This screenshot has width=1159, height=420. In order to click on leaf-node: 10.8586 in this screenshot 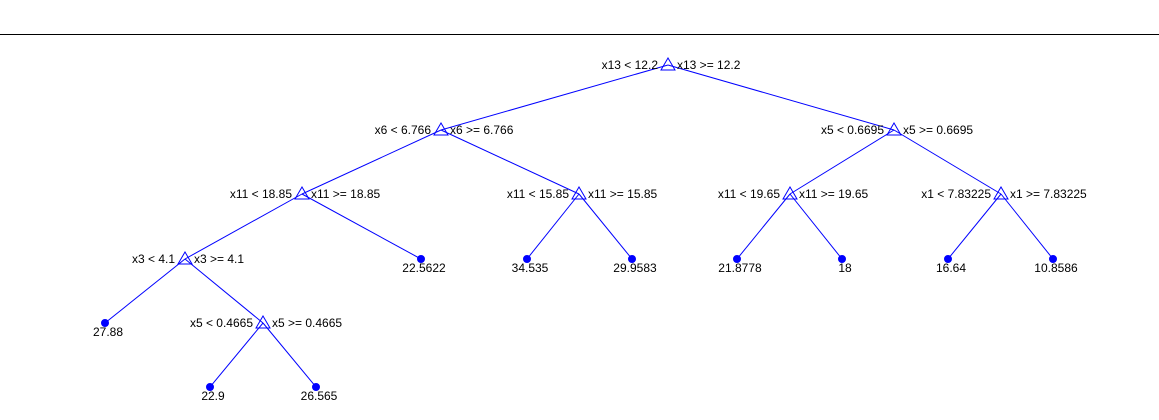, I will do `click(1056, 265)`.